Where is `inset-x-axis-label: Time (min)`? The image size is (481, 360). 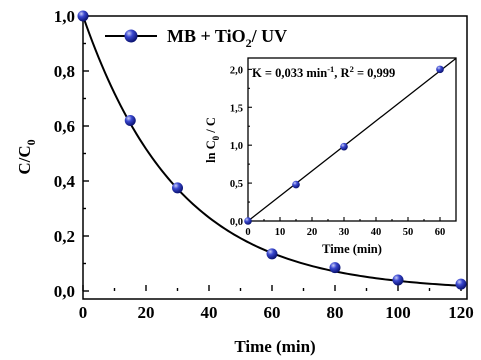
inset-x-axis-label: Time (min) is located at coordinates (352, 249).